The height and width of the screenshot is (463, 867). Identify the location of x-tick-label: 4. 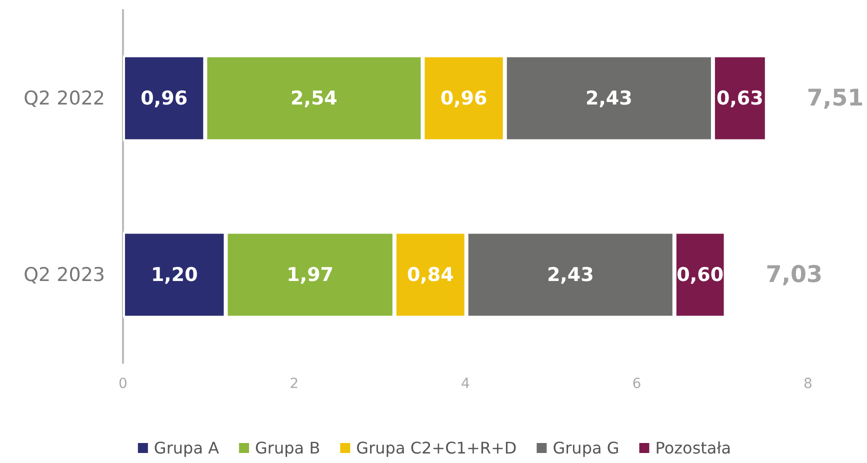
(465, 384).